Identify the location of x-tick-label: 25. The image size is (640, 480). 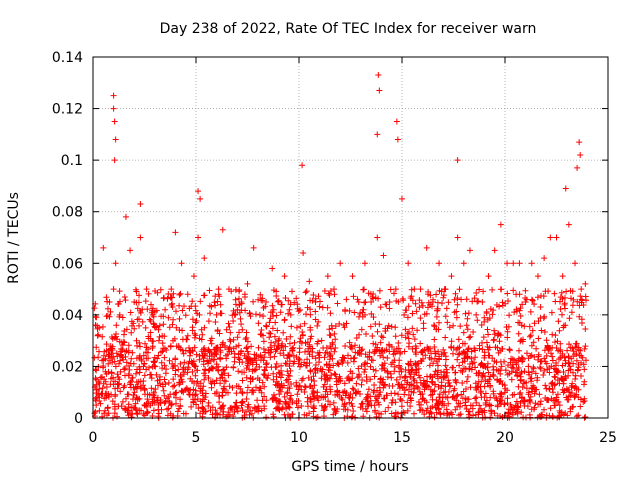
(608, 438).